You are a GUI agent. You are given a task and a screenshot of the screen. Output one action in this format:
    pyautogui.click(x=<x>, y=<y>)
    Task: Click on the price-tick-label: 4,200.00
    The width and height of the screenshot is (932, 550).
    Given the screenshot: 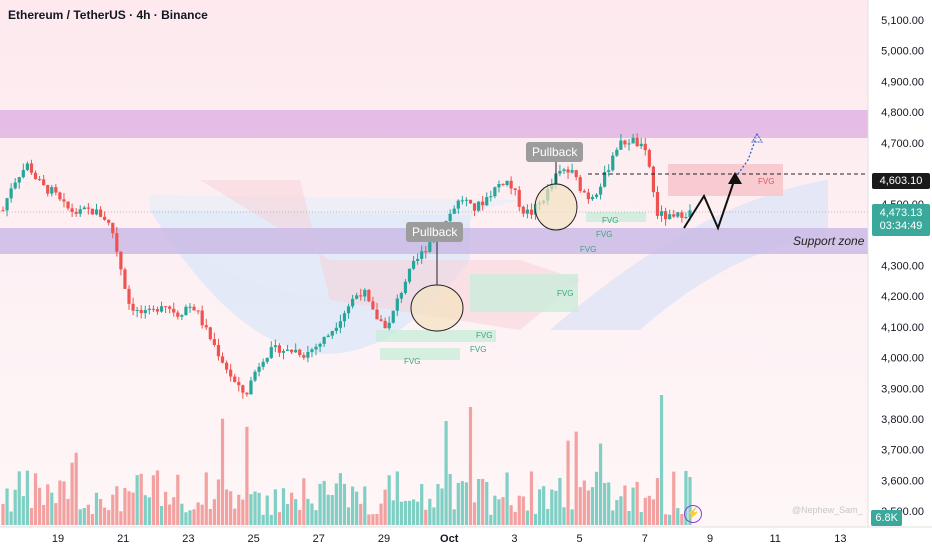 What is the action you would take?
    pyautogui.click(x=902, y=297)
    